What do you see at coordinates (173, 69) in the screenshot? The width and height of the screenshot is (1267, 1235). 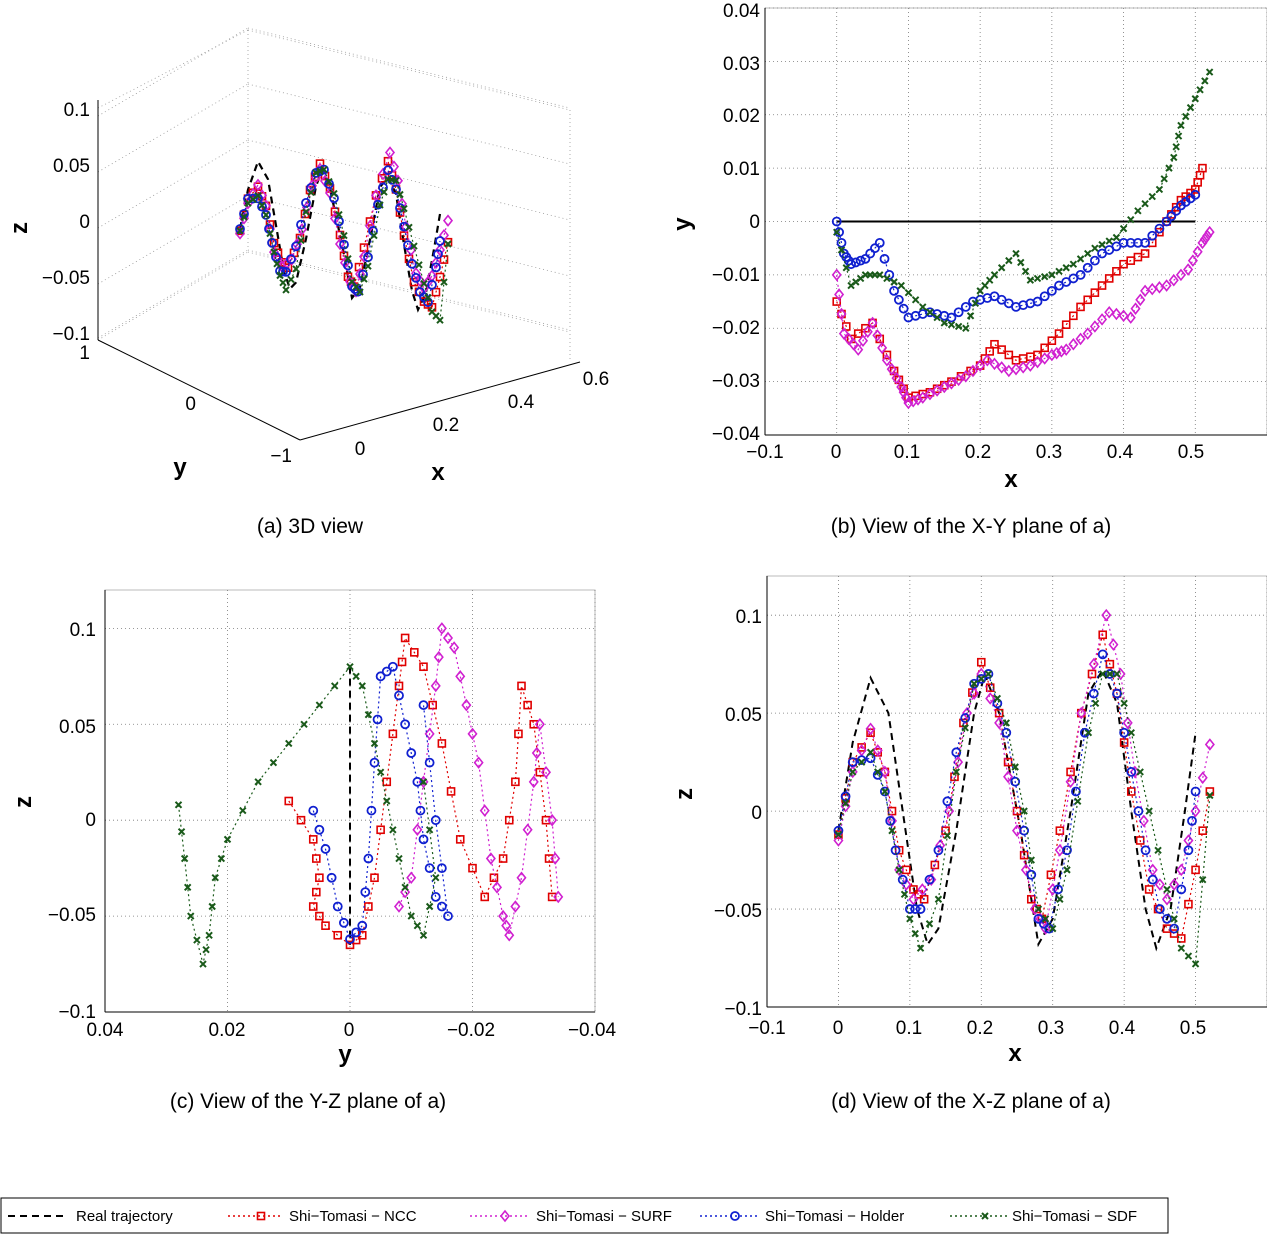 I see `back-wall-edge` at bounding box center [173, 69].